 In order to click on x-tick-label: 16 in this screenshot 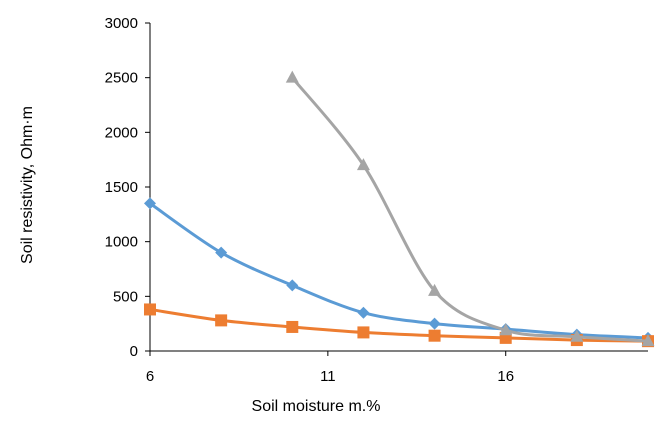, I will do `click(505, 376)`.